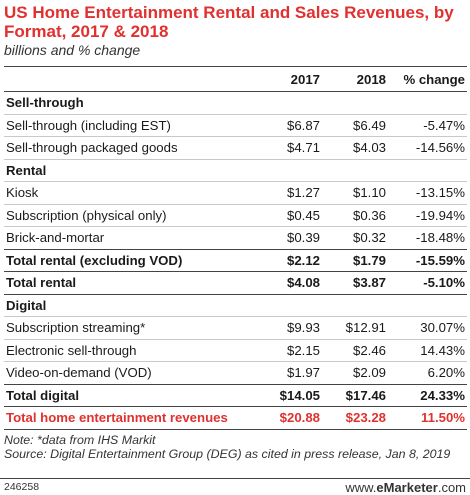 The height and width of the screenshot is (495, 470). Describe the element at coordinates (443, 418) in the screenshot. I see `value-change: 11.50%` at that location.